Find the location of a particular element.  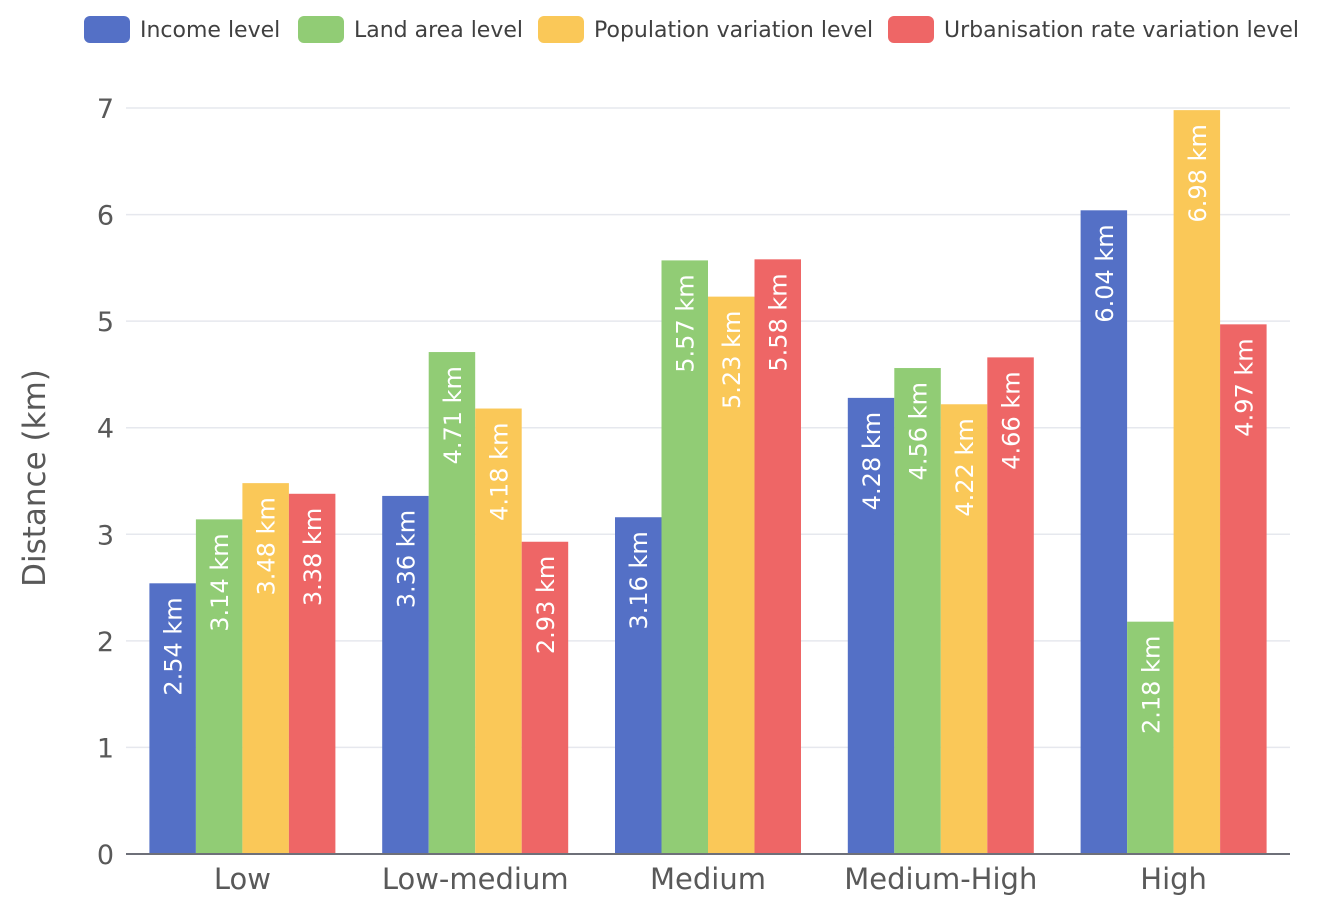

y-tick-label: 6 is located at coordinates (105, 216).